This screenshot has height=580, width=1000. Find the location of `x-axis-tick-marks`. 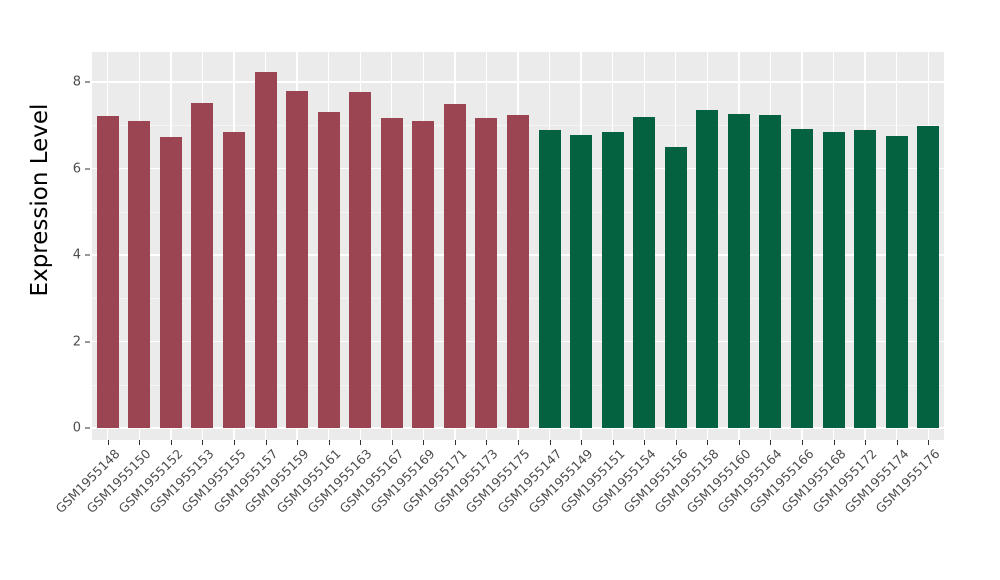

x-axis-tick-marks is located at coordinates (518, 443).